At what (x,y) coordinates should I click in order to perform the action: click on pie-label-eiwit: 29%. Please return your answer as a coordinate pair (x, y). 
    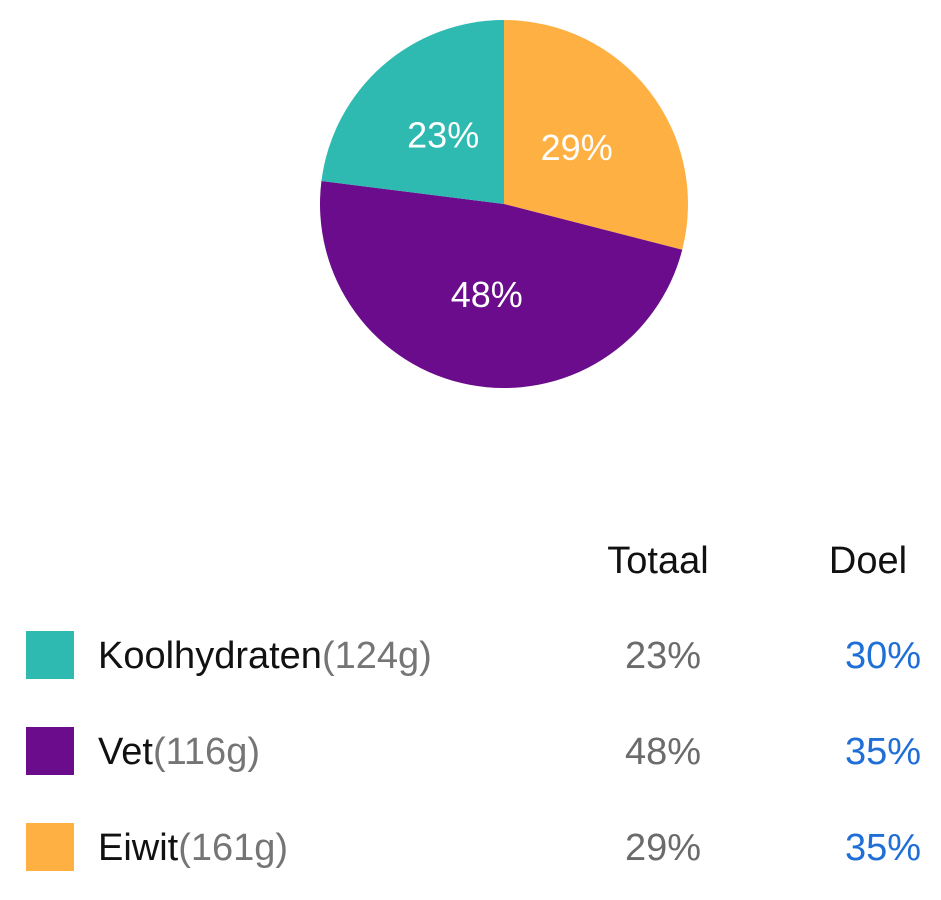
    Looking at the image, I should click on (577, 147).